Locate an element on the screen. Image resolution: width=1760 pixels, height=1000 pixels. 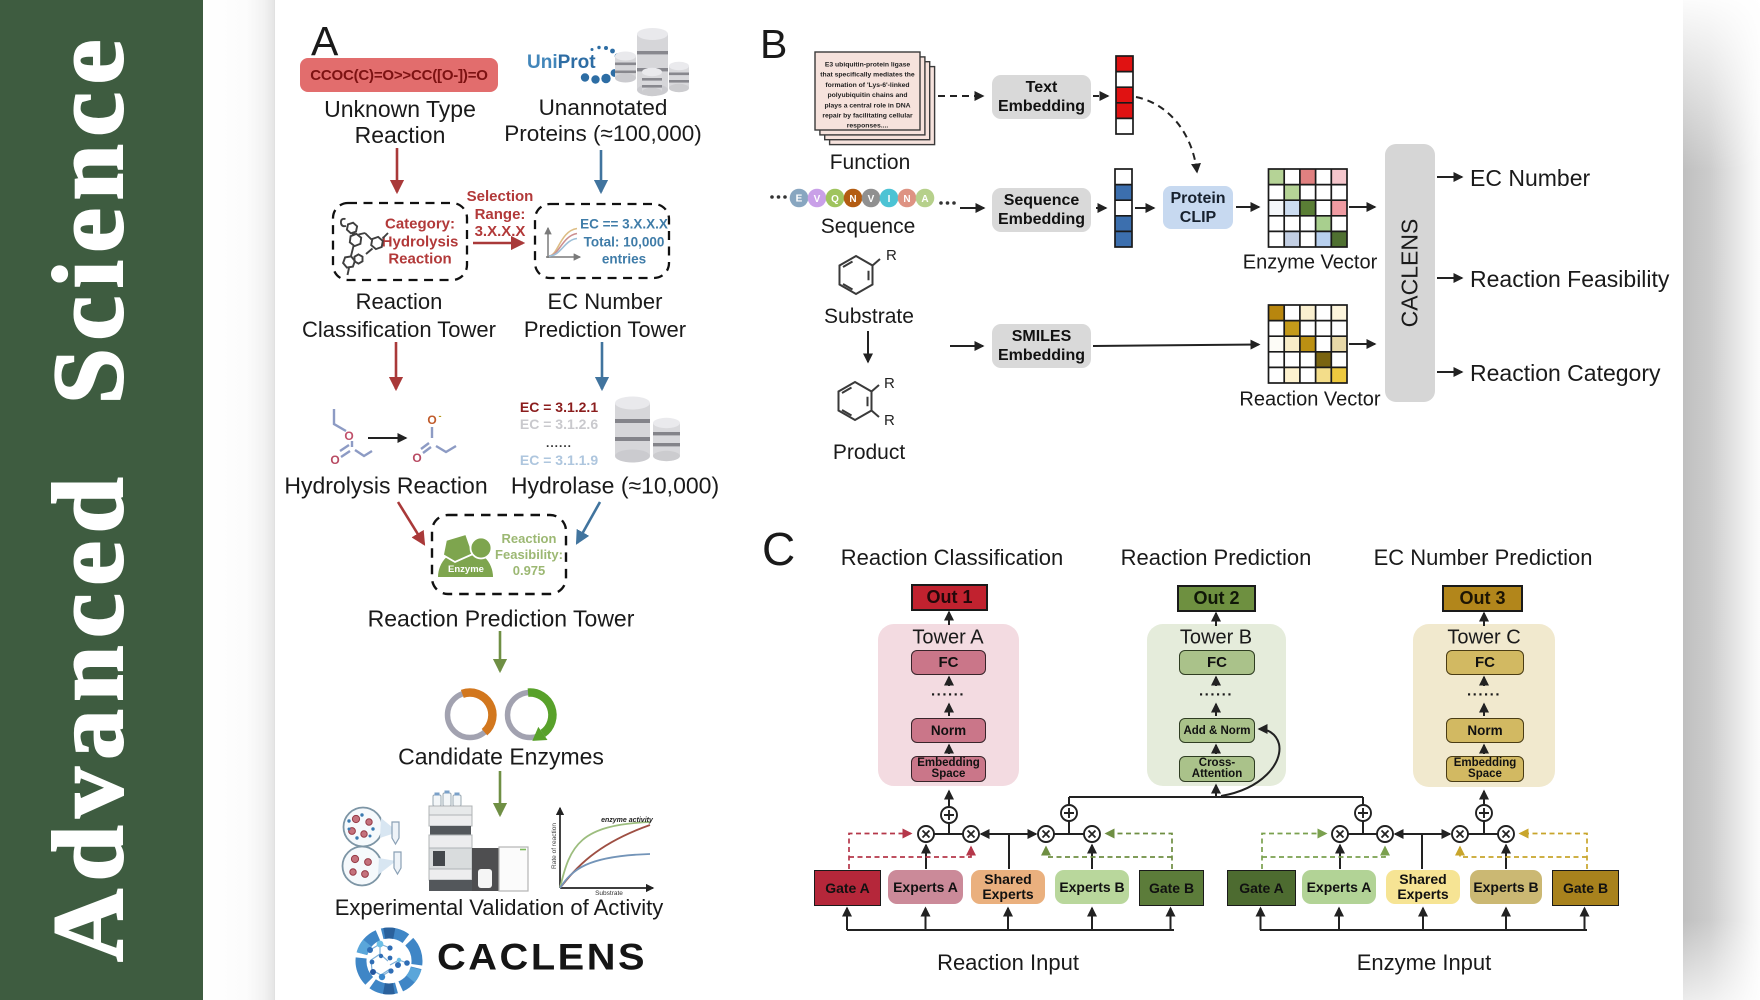
svg-text: E3 ubiquitin-protein ligase is located at coordinates (868, 65).